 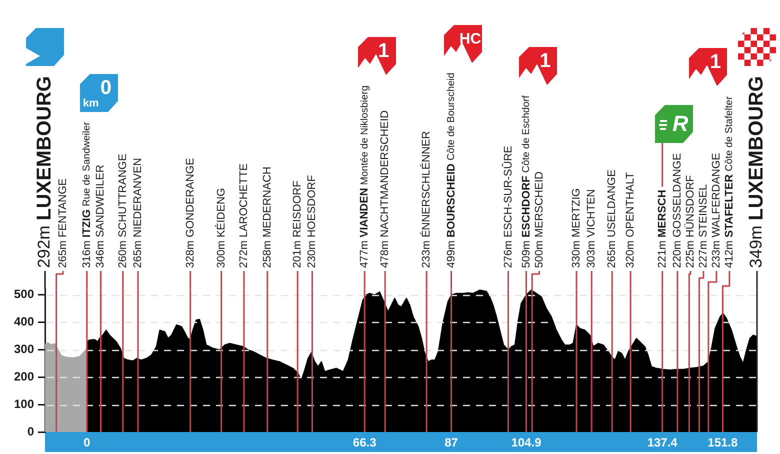 What do you see at coordinates (24, 294) in the screenshot?
I see `y-tick-label: 500` at bounding box center [24, 294].